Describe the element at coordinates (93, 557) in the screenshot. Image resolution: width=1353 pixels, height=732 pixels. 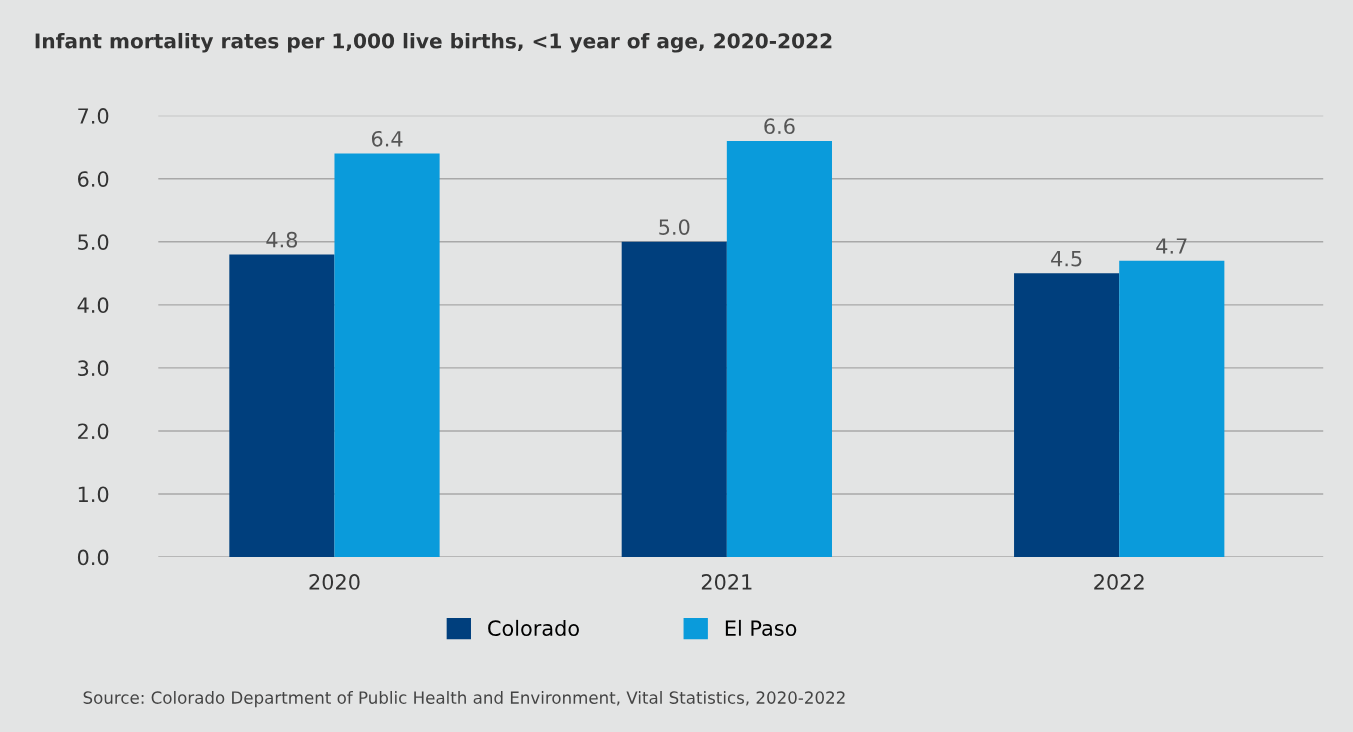
I see `text: 0.0` at that location.